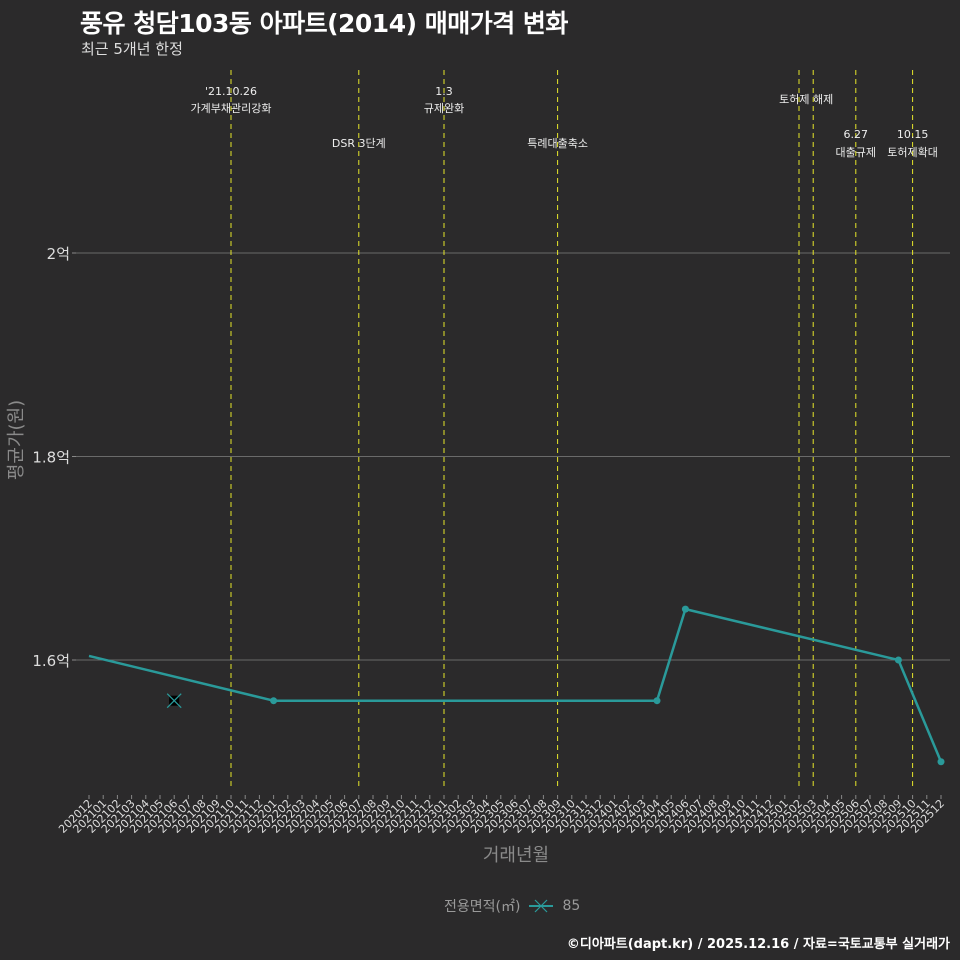 Image resolution: width=960 pixels, height=960 pixels. Describe the element at coordinates (51, 661) in the screenshot. I see `y-tick-label: 1.6억` at that location.